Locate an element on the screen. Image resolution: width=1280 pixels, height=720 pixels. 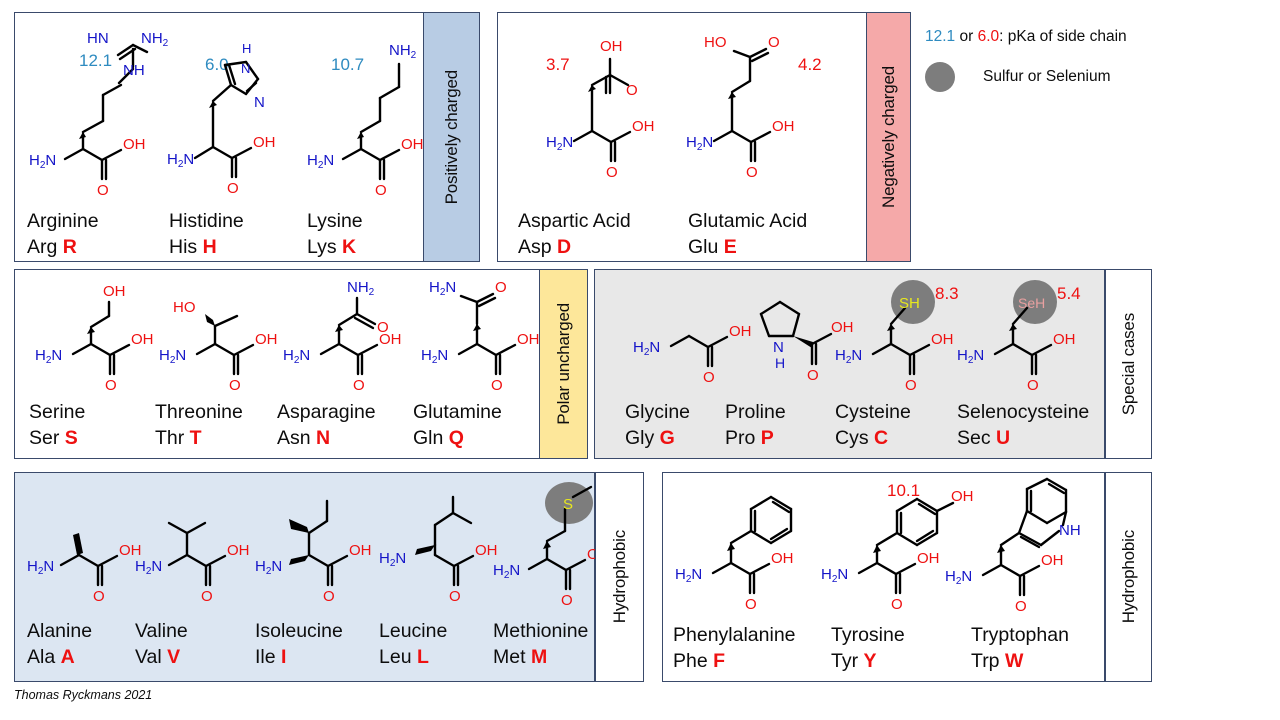
labels-aspartic-acid: Aspartic Acid Asp D is located at coordinates (603, 235).